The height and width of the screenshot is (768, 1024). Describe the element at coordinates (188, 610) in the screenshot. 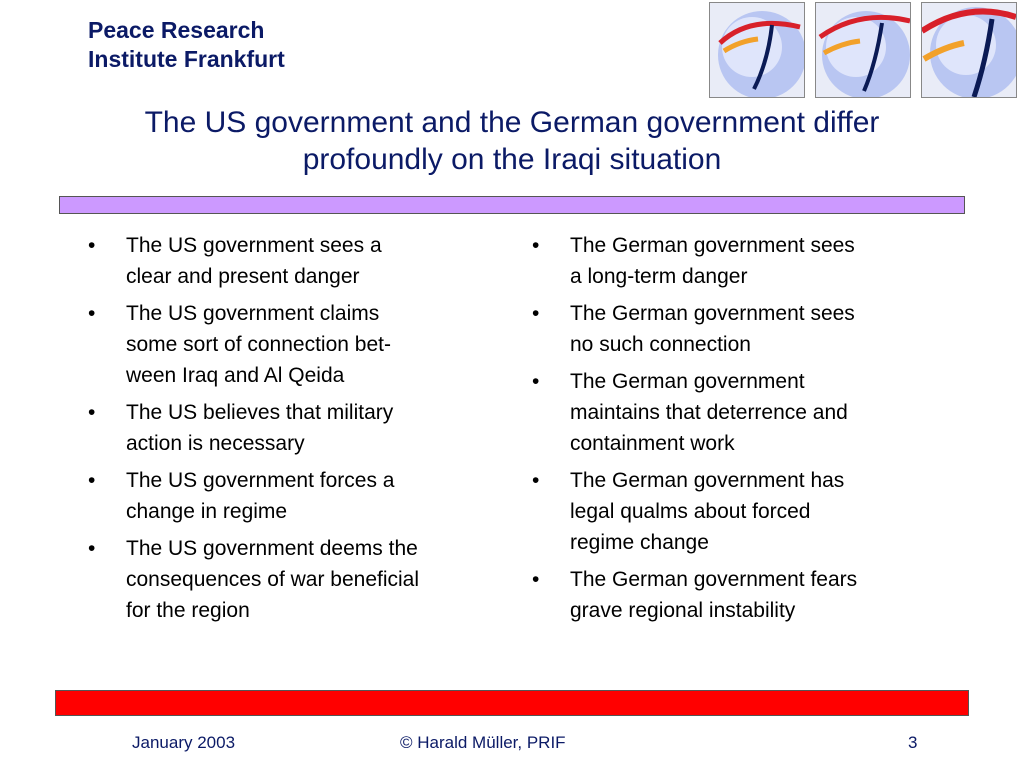

I see `bullet-text-line: for the region` at that location.